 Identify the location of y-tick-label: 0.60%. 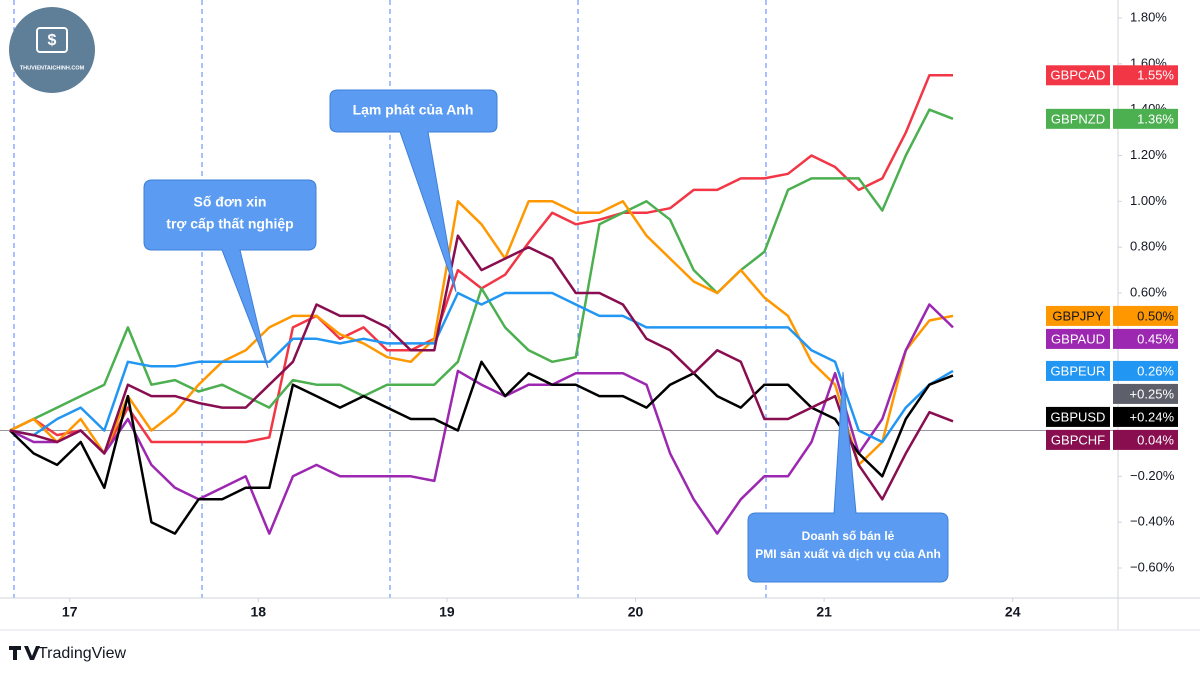
(1148, 291).